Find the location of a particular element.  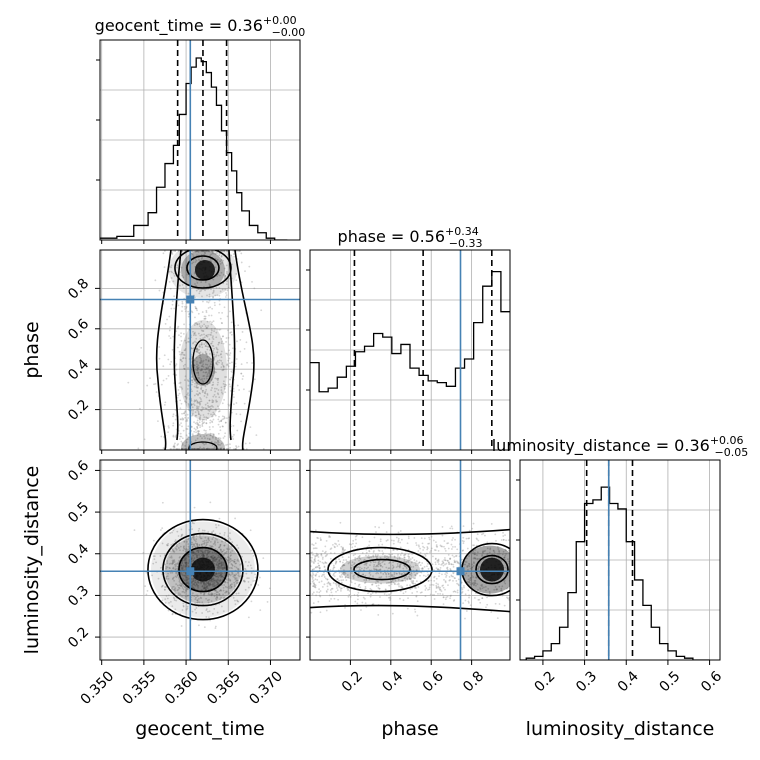

contour-line is located at coordinates (203, 569).